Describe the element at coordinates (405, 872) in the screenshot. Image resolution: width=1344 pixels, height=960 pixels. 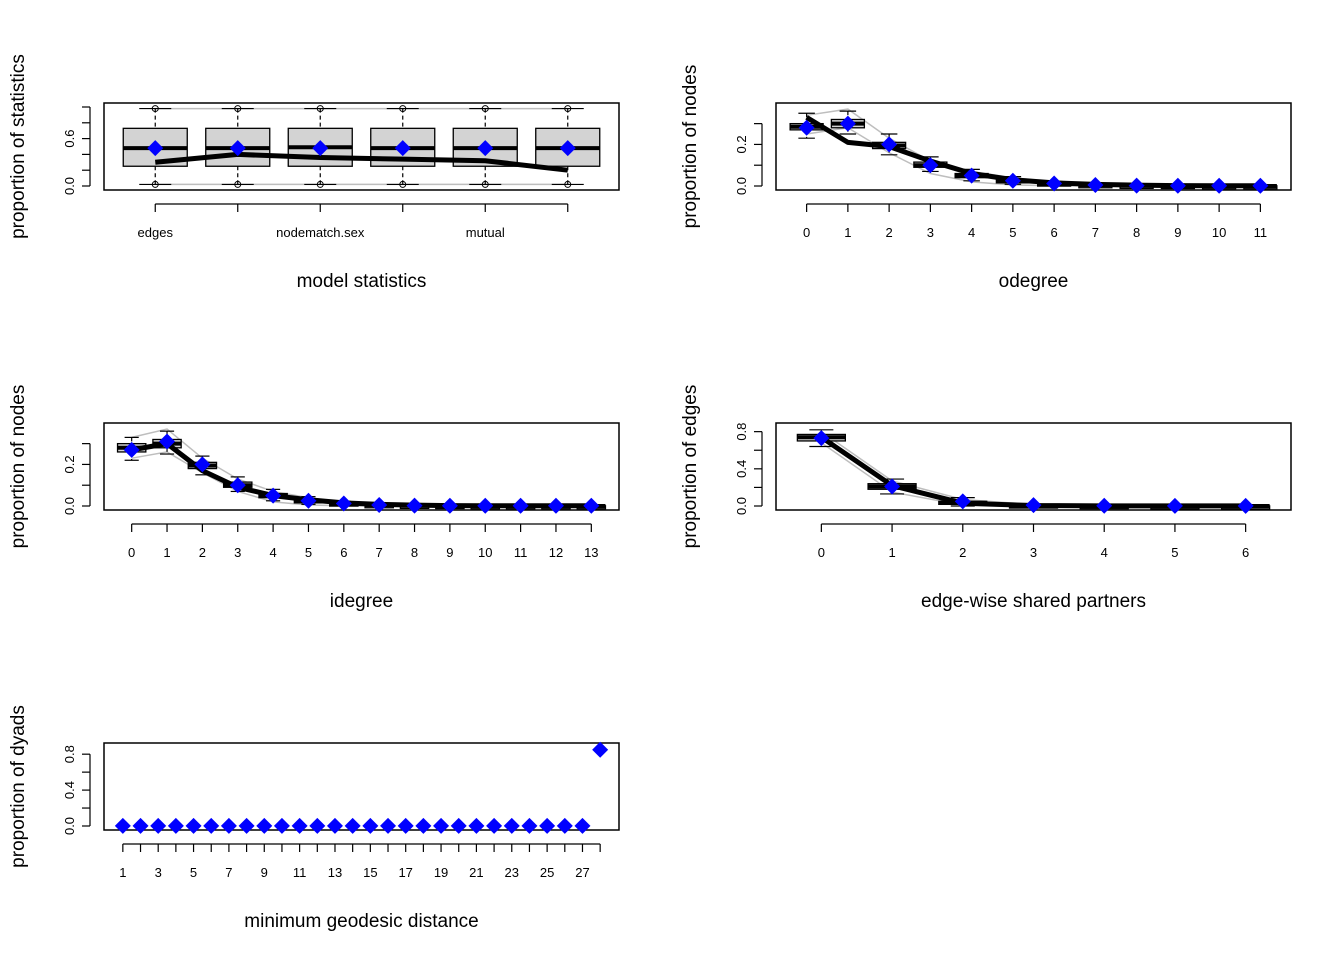
I see `x-tick-label: 17` at that location.